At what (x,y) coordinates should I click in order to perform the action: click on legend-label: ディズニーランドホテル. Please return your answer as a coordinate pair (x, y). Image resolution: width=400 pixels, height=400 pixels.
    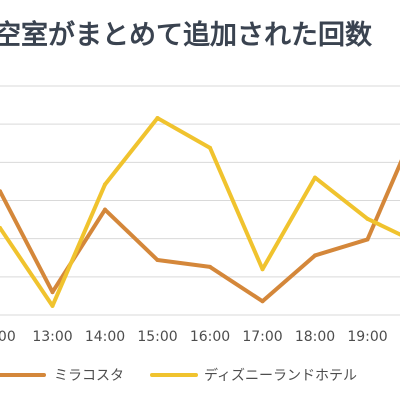
    Looking at the image, I should click on (280, 375).